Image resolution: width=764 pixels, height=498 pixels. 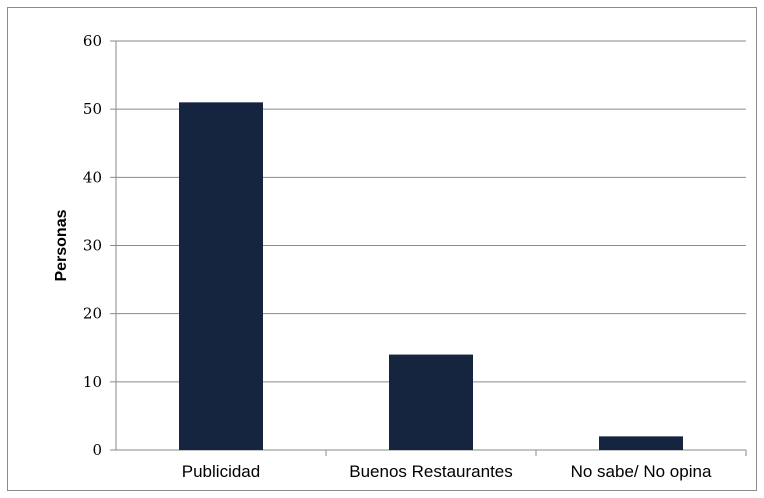 What do you see at coordinates (221, 471) in the screenshot?
I see `x-category-label: Publicidad` at bounding box center [221, 471].